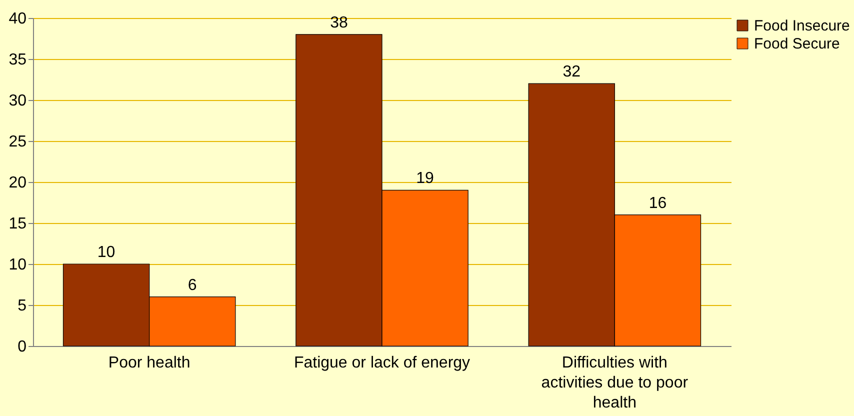 The width and height of the screenshot is (854, 416). What do you see at coordinates (17, 224) in the screenshot?
I see `y-tick-label: 15` at bounding box center [17, 224].